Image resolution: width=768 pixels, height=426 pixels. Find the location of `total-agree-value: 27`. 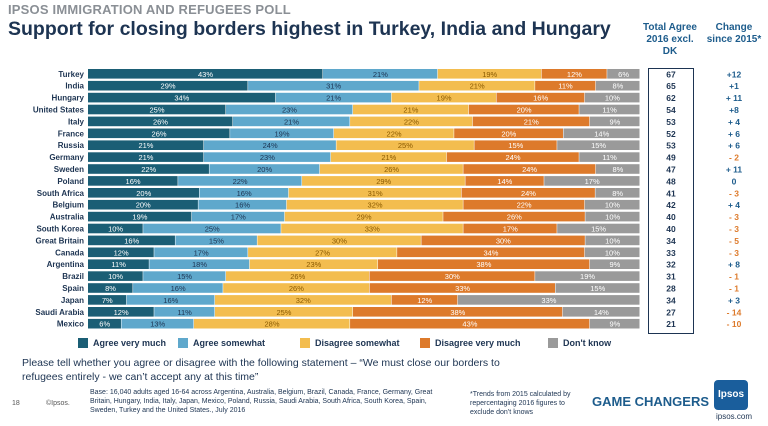

total-agree-value: 27 is located at coordinates (671, 312).